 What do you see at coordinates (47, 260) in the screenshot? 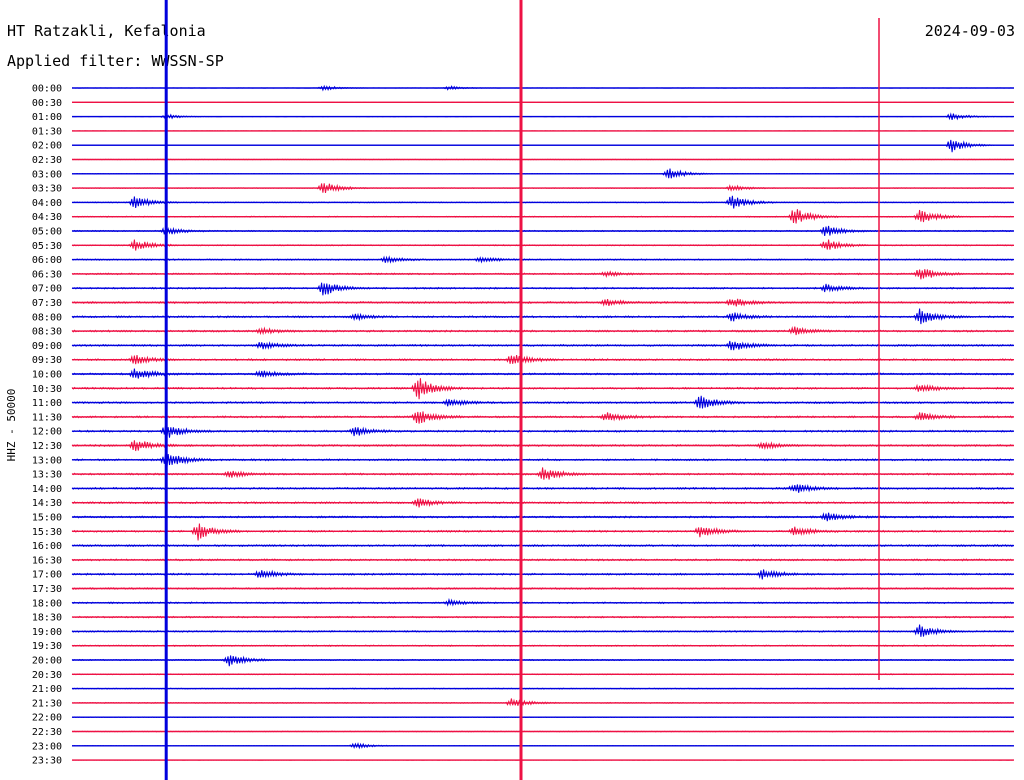
I see `row-time-label: 06:00` at bounding box center [47, 260].